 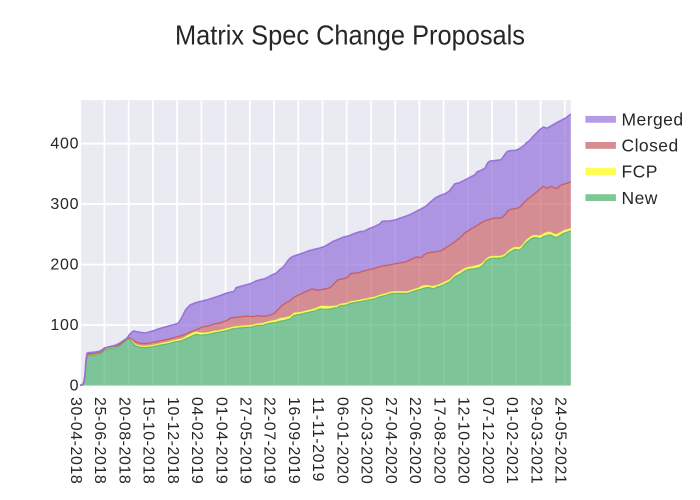 What do you see at coordinates (640, 172) in the screenshot?
I see `svg-text: FCP` at bounding box center [640, 172].